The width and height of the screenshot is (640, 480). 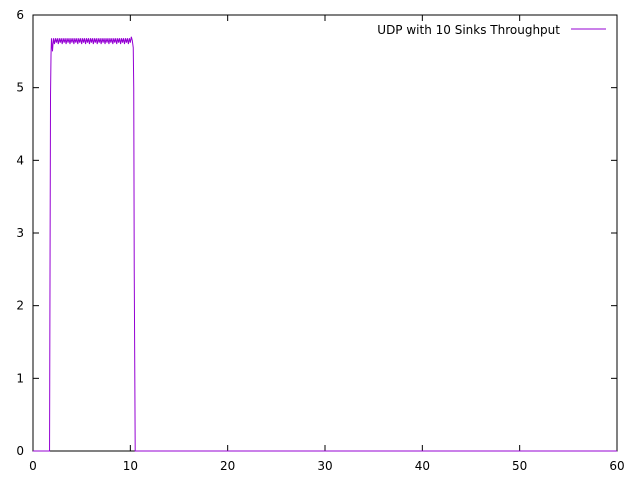 I want to click on x-tick-label: 0, so click(x=33, y=466).